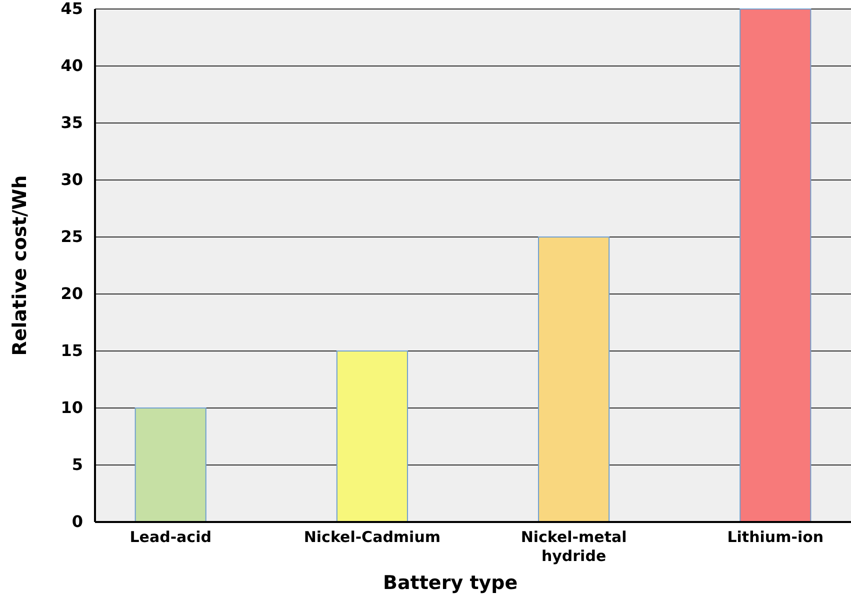 This screenshot has height=597, width=851. Describe the element at coordinates (71, 9) in the screenshot. I see `y-tick-label: 45` at that location.